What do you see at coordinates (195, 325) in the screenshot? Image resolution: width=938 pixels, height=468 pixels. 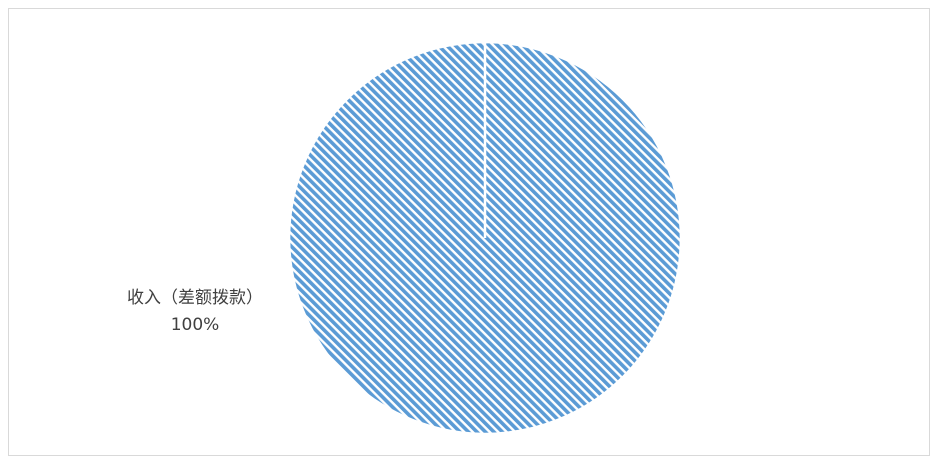 I see `slice-value-label: 100%` at bounding box center [195, 325].